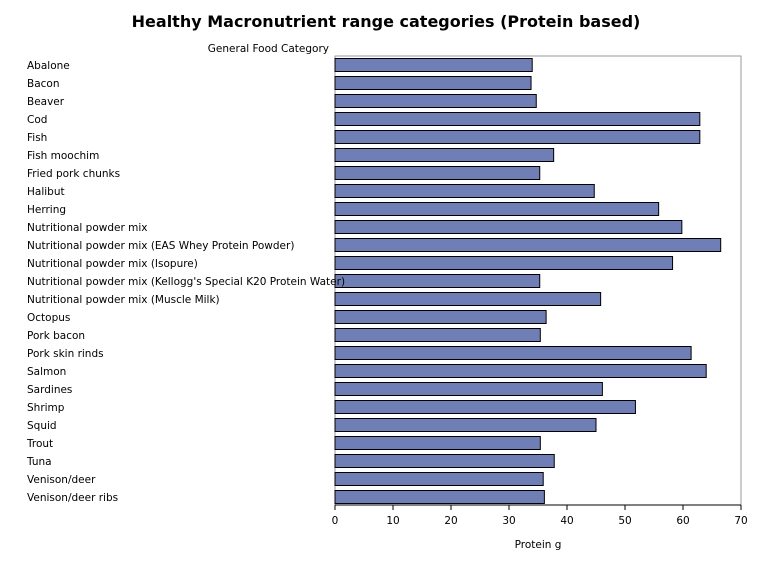  I want to click on category-label: Shrimp, so click(46, 408).